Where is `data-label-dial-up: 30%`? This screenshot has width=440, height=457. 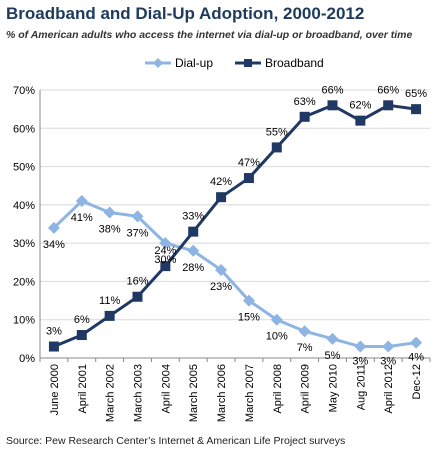 data-label-dial-up: 30% is located at coordinates (165, 260).